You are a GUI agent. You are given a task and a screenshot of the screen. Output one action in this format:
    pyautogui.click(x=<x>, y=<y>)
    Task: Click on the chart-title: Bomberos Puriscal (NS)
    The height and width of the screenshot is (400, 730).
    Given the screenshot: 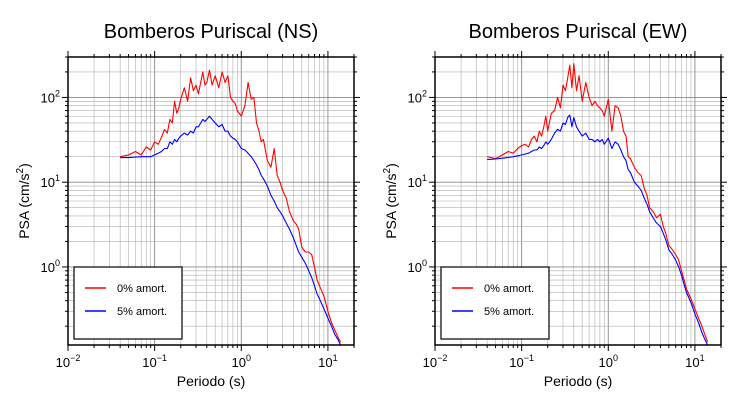 What is the action you would take?
    pyautogui.click(x=211, y=32)
    